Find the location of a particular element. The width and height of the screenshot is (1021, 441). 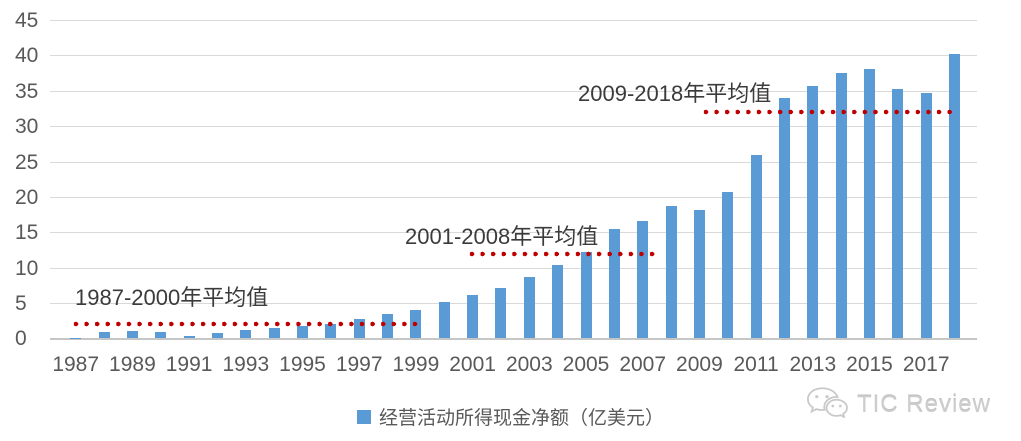

avg-annotation-label: 1987-2000年平均值 is located at coordinates (172, 297).